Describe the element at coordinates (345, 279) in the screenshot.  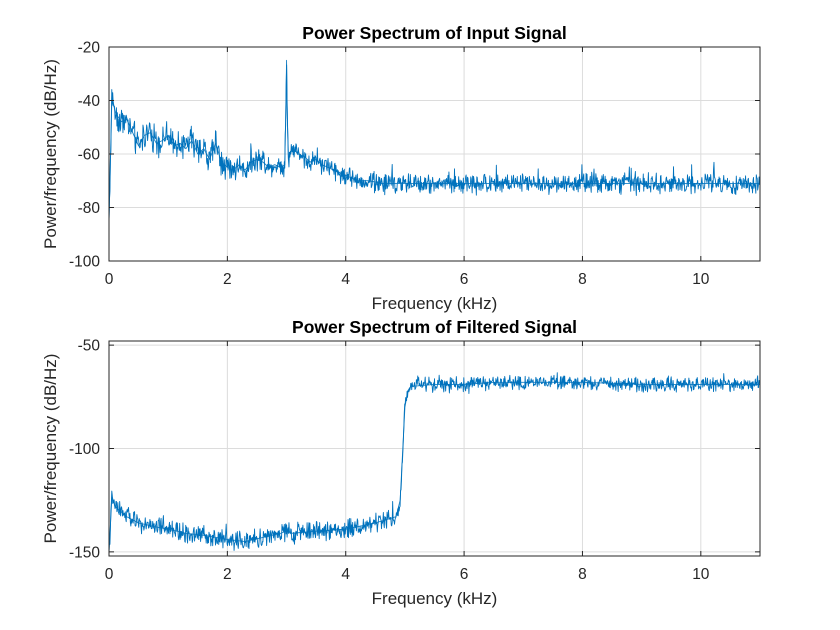
I see `input-spectrum-xtick-label: 4` at that location.